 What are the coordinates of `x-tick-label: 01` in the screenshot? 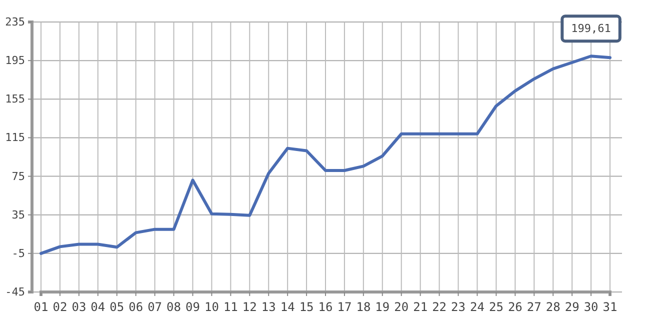 It's located at (41, 307).